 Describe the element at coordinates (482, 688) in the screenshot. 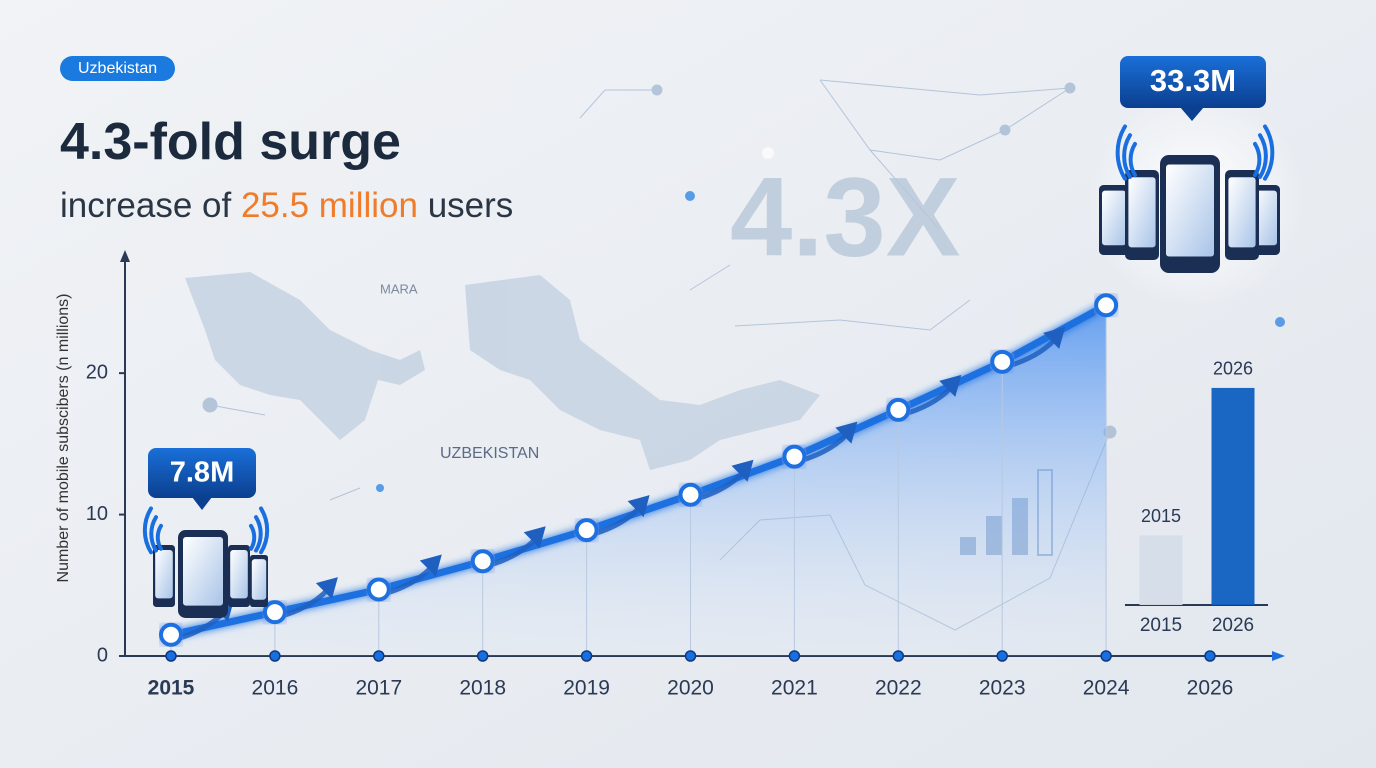

I see `x-tick-label: 2018` at that location.